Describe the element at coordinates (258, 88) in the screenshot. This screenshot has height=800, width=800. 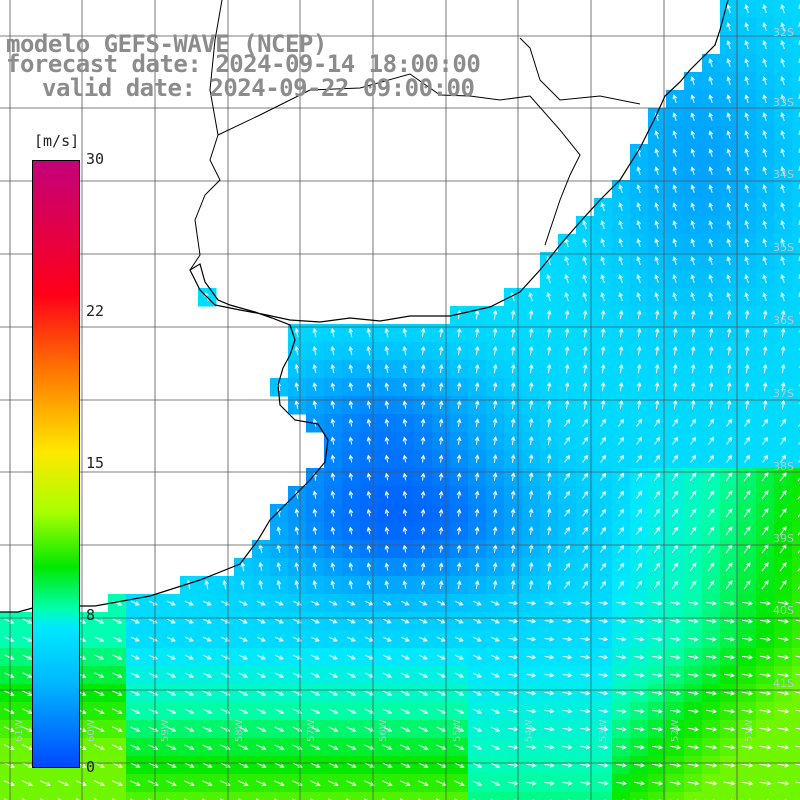
I see `title-valid-date: valid date: 2024-09-22 09:00:00` at that location.